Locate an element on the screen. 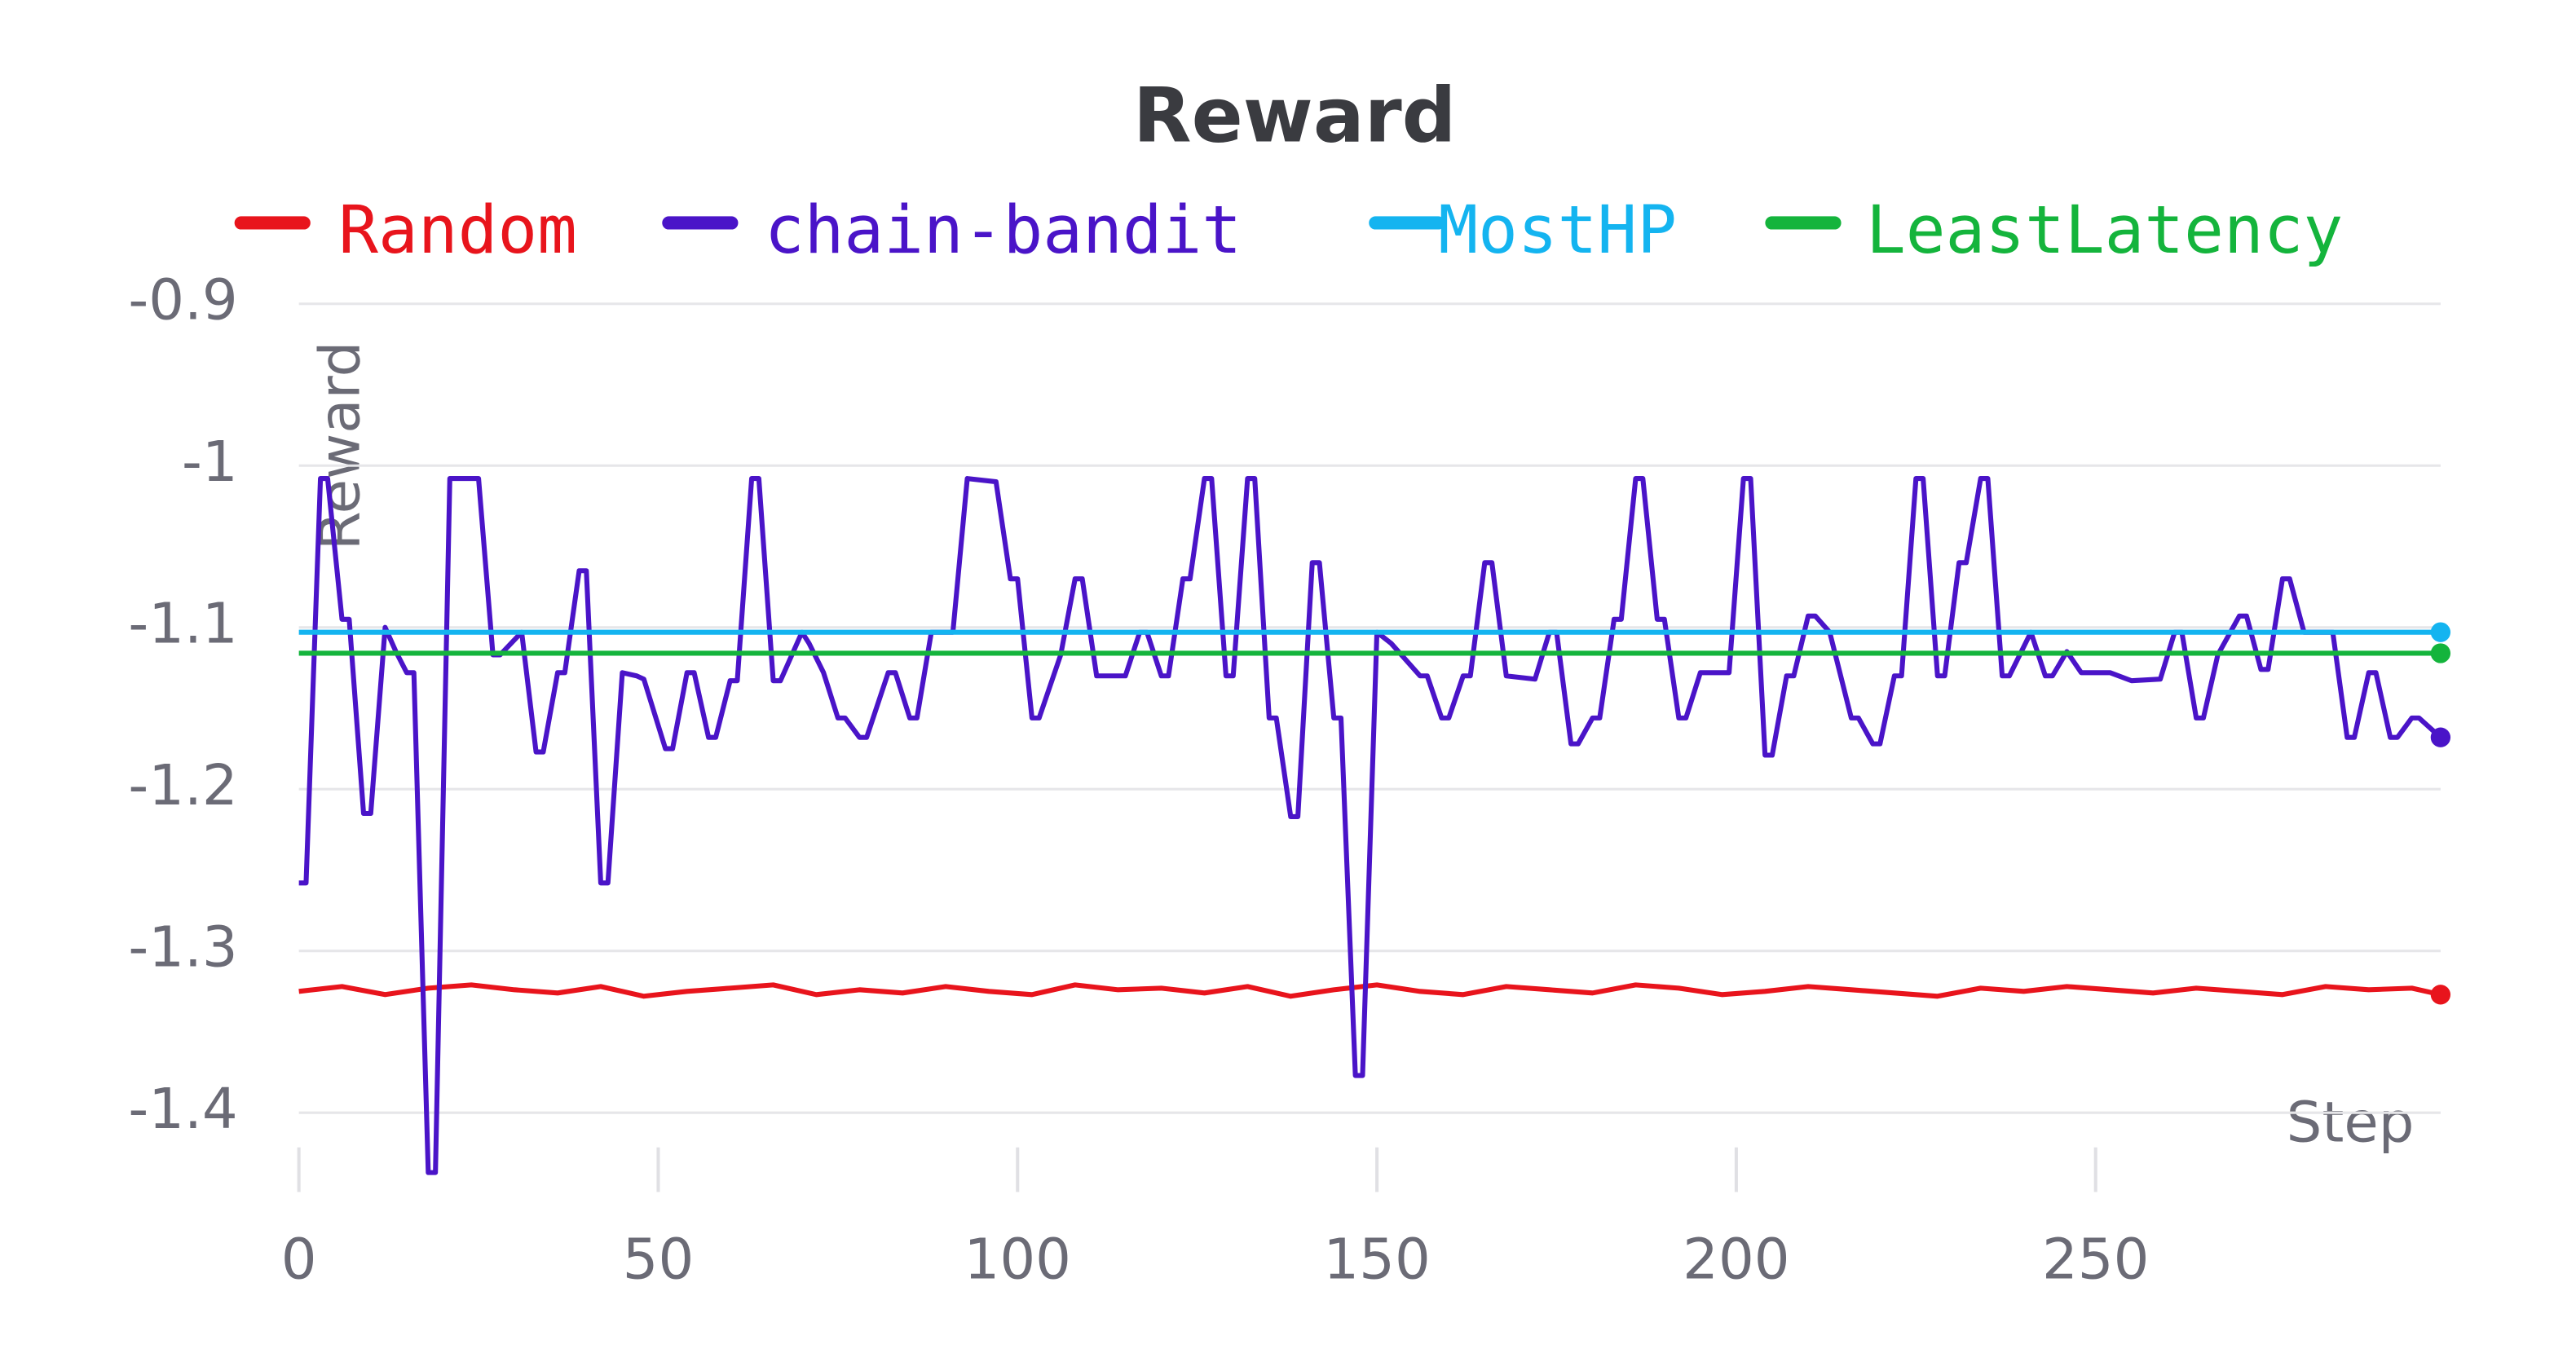  y-tick-label: -1.3 is located at coordinates (182, 948).